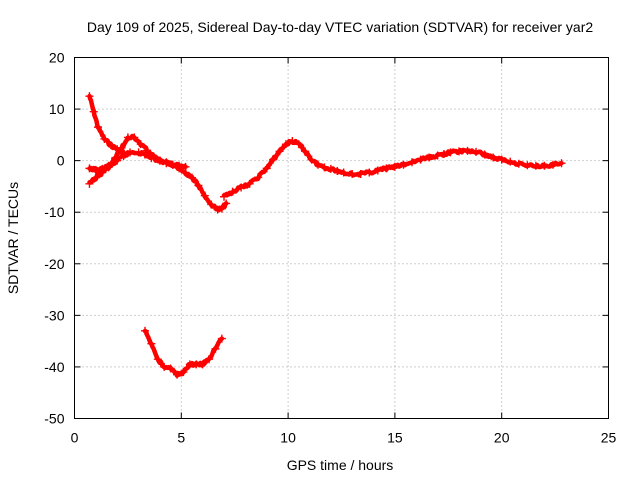  What do you see at coordinates (340, 465) in the screenshot?
I see `x-axis-label: GPS time / hours` at bounding box center [340, 465].